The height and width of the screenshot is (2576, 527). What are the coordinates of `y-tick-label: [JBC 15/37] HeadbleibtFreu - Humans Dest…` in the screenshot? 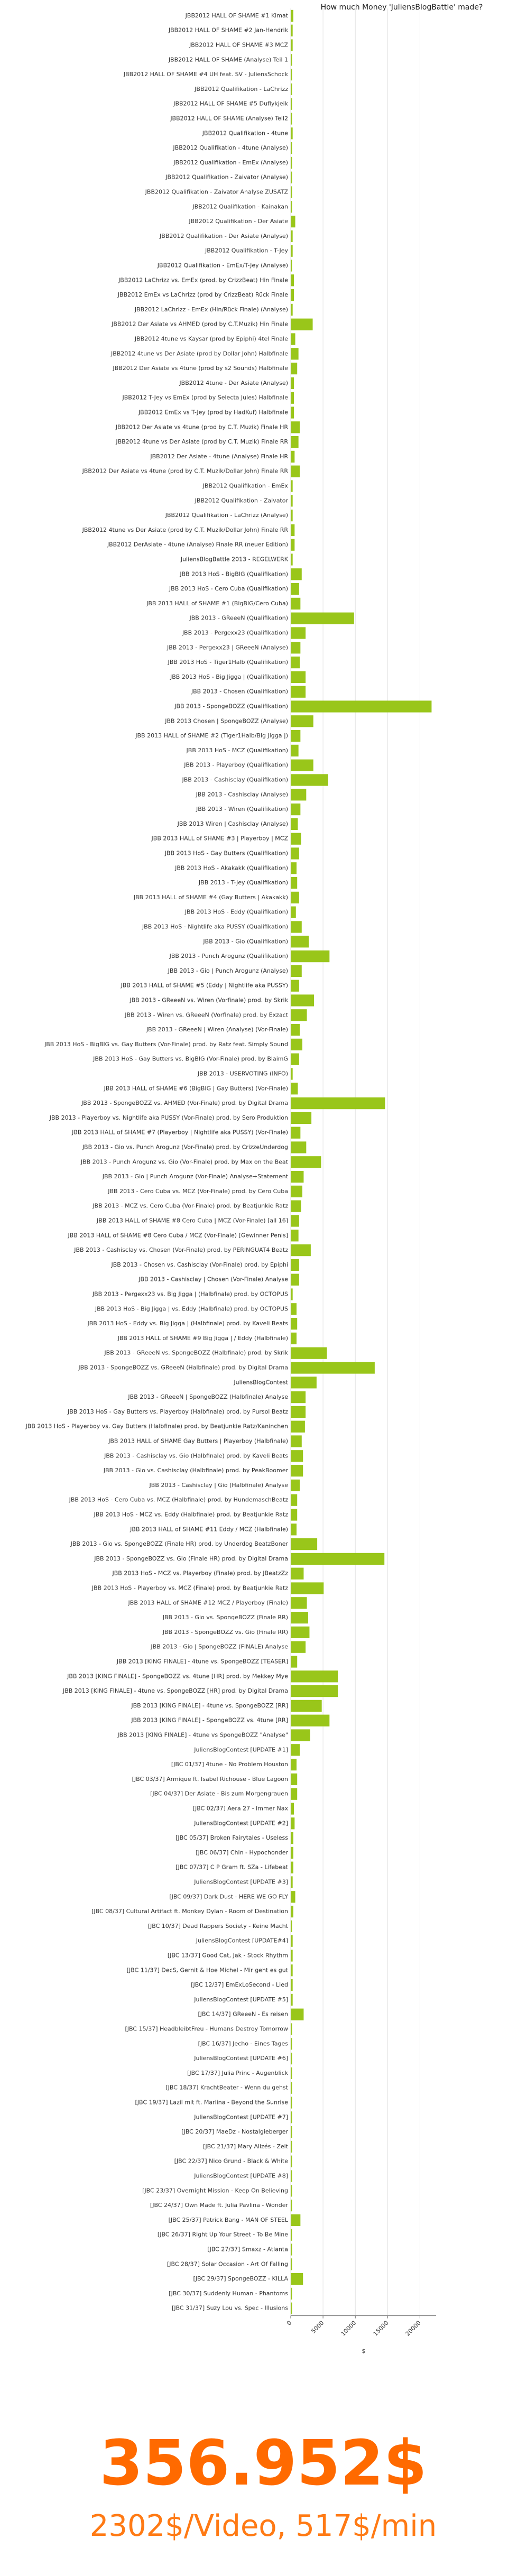 It's located at (206, 2029).